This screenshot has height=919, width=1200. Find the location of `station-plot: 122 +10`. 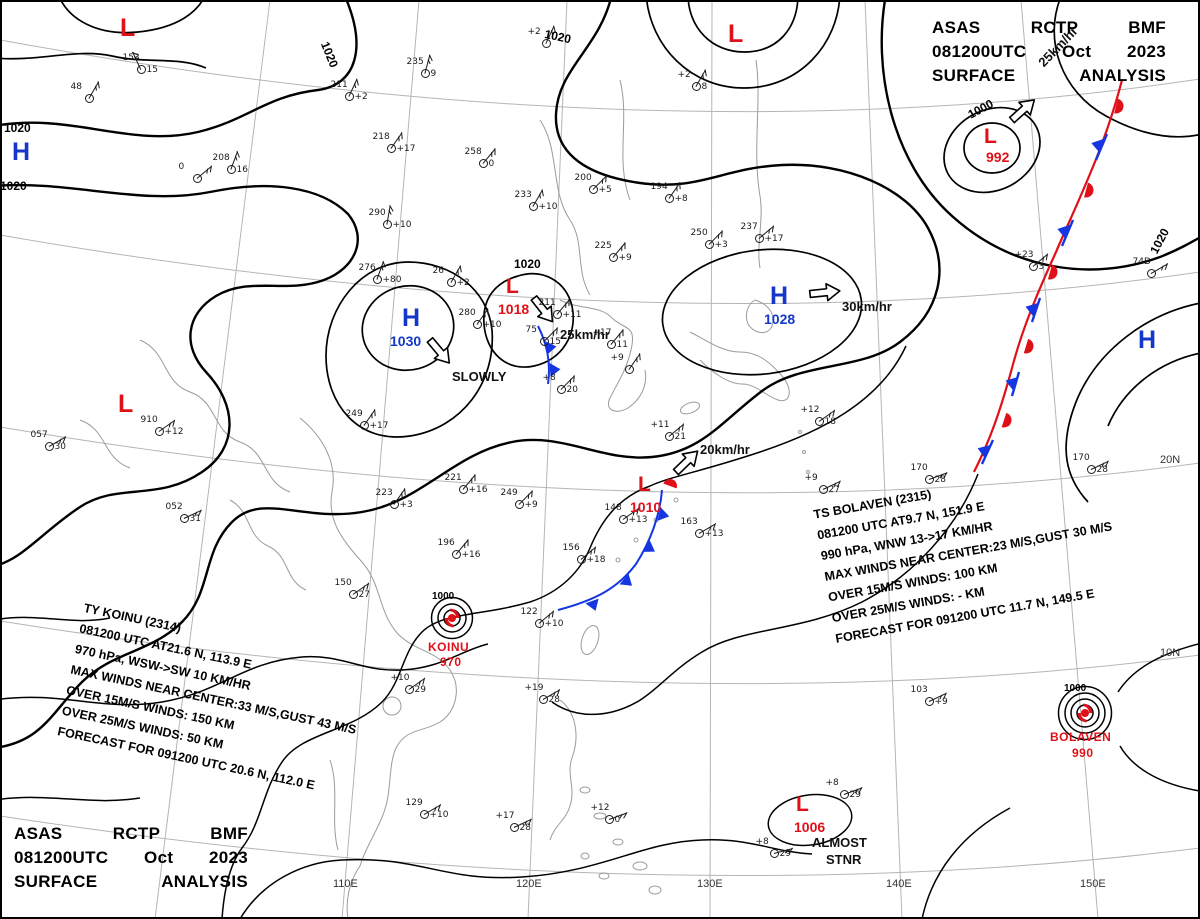

station-plot: 122 +10 is located at coordinates (542, 617).